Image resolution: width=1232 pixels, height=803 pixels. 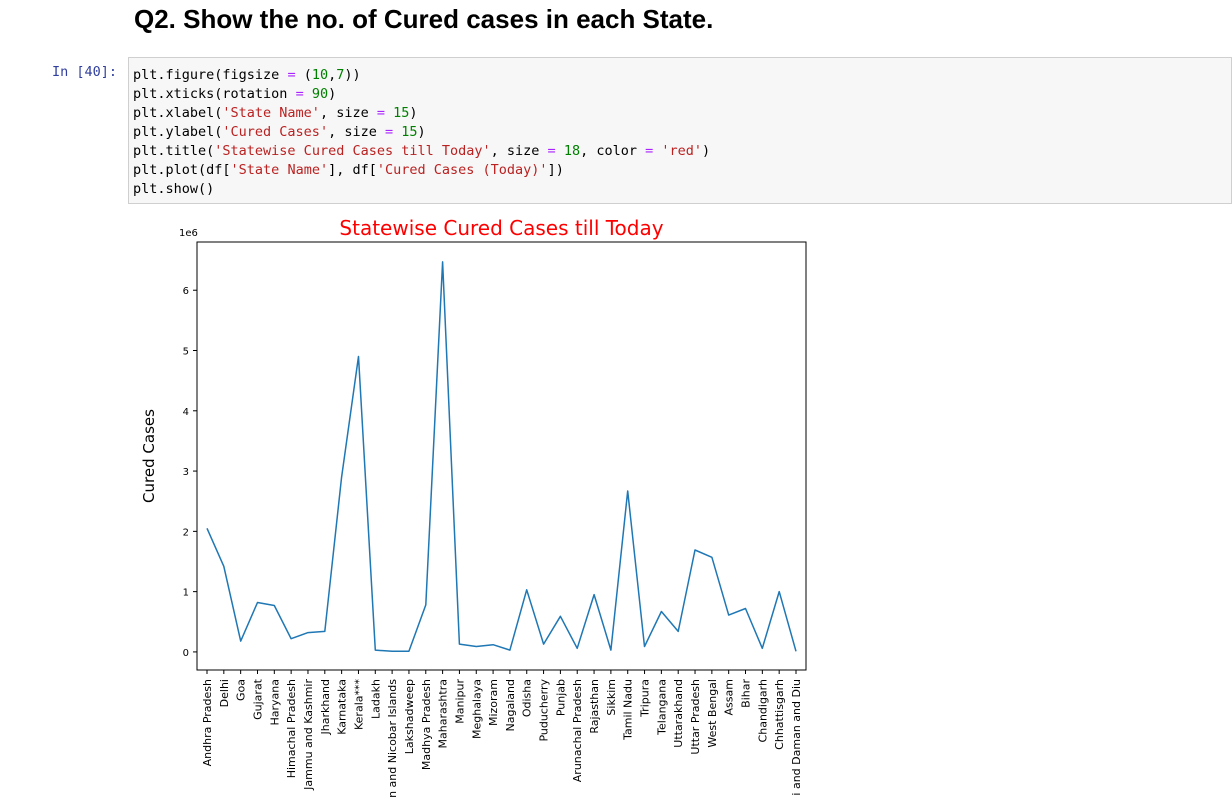 I want to click on code-line: plt.figure(figsize = (10,7)), so click(x=421, y=75).